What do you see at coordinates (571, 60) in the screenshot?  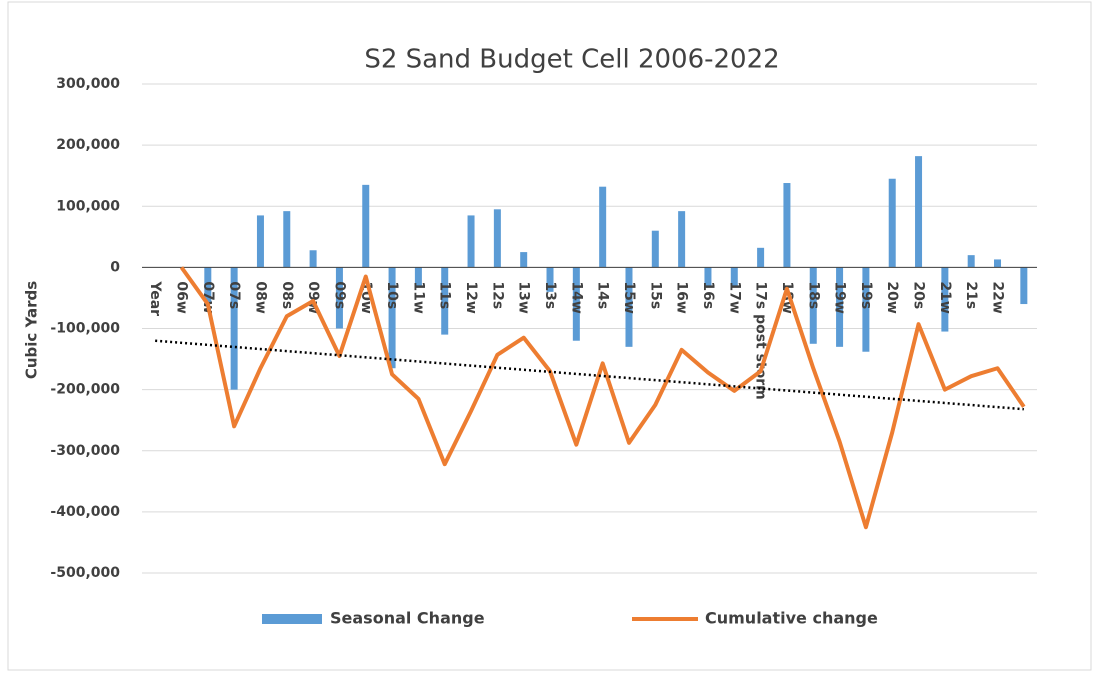 I see `chart-title: S2 Sand Budget Cell 2006-2022` at bounding box center [571, 60].